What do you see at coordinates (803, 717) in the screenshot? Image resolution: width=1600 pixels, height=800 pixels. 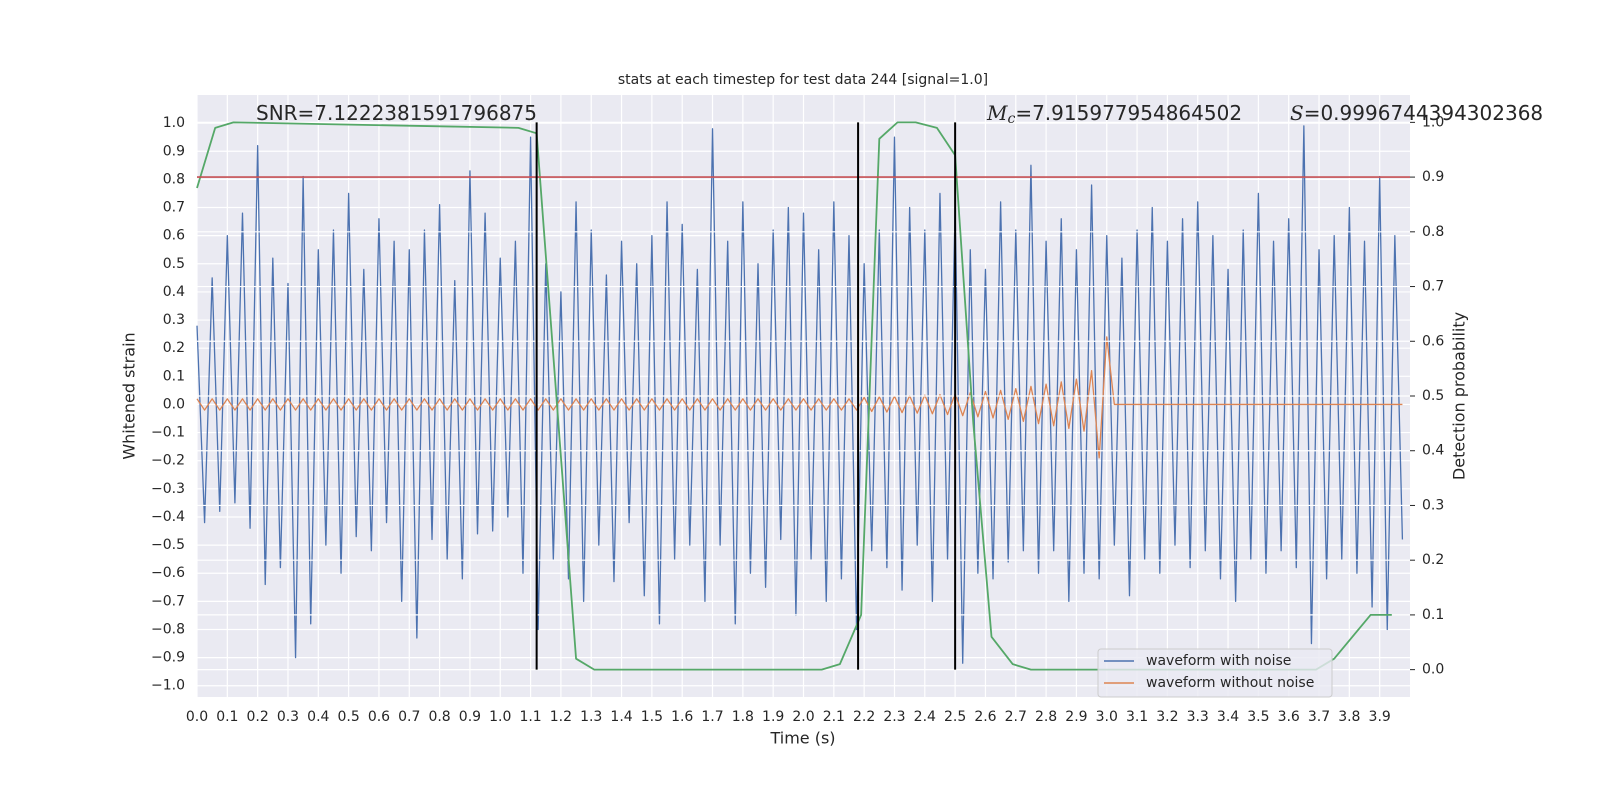 I see `x-tick-label: 2.0` at bounding box center [803, 717].